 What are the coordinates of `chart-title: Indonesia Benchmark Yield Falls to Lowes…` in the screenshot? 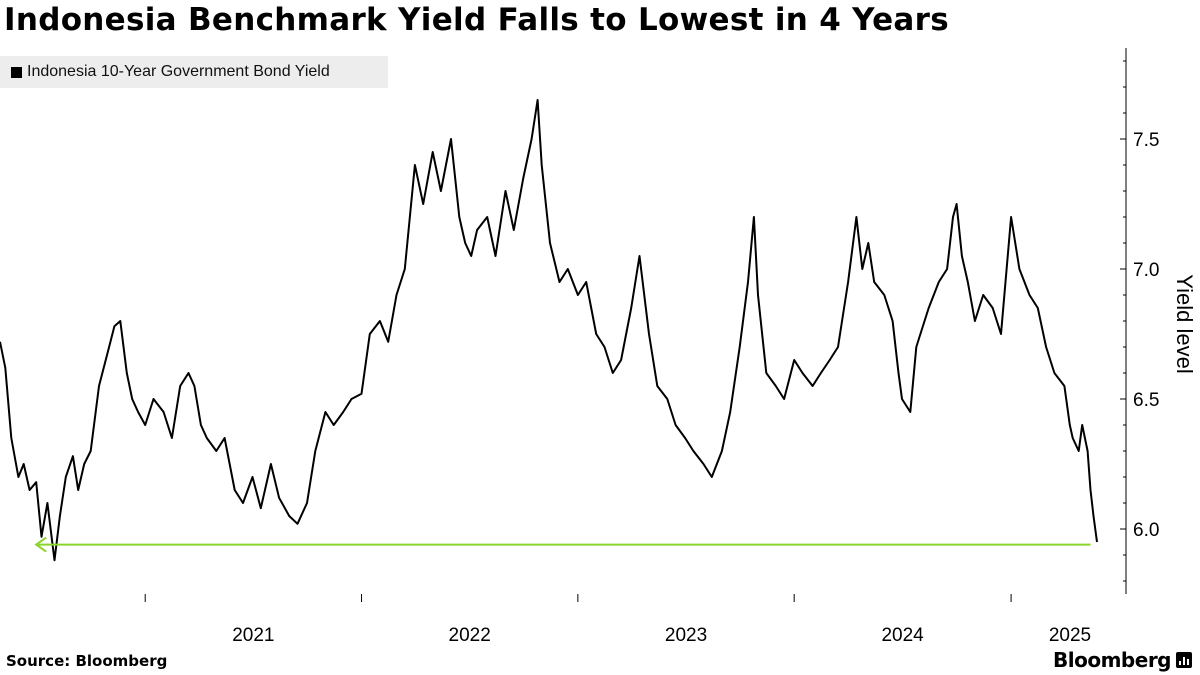 It's located at (476, 20).